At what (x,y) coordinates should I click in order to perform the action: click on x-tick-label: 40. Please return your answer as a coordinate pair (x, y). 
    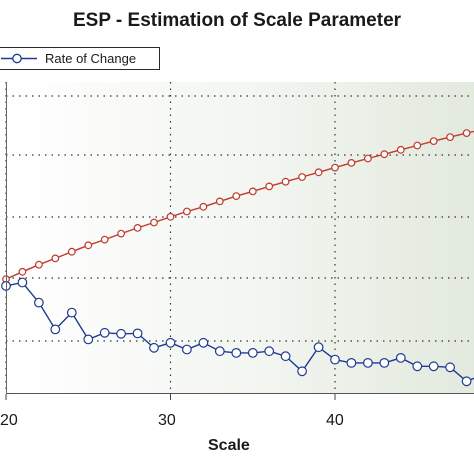
    Looking at the image, I should click on (335, 420).